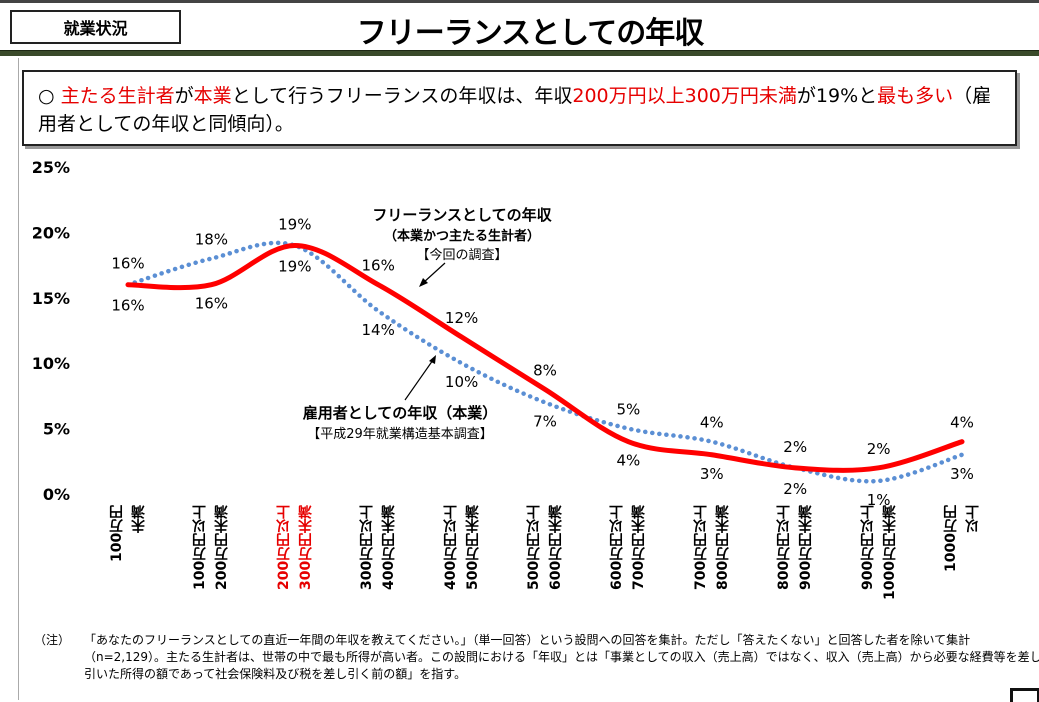  I want to click on freelance-data-label: 12%, so click(461, 318).